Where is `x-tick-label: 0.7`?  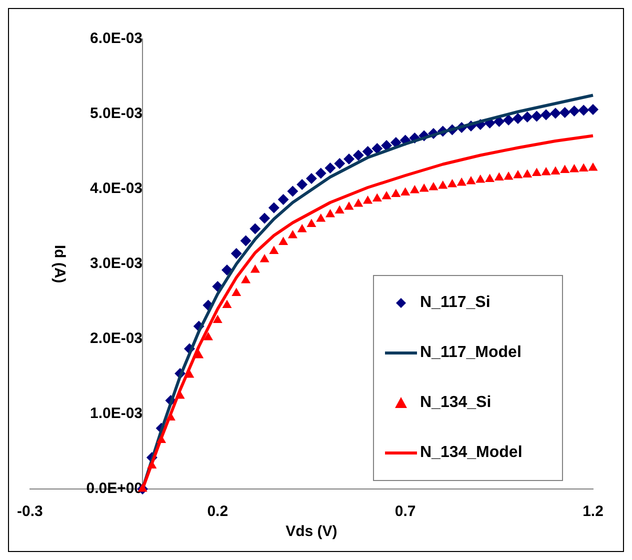 x-tick-label: 0.7 is located at coordinates (405, 511).